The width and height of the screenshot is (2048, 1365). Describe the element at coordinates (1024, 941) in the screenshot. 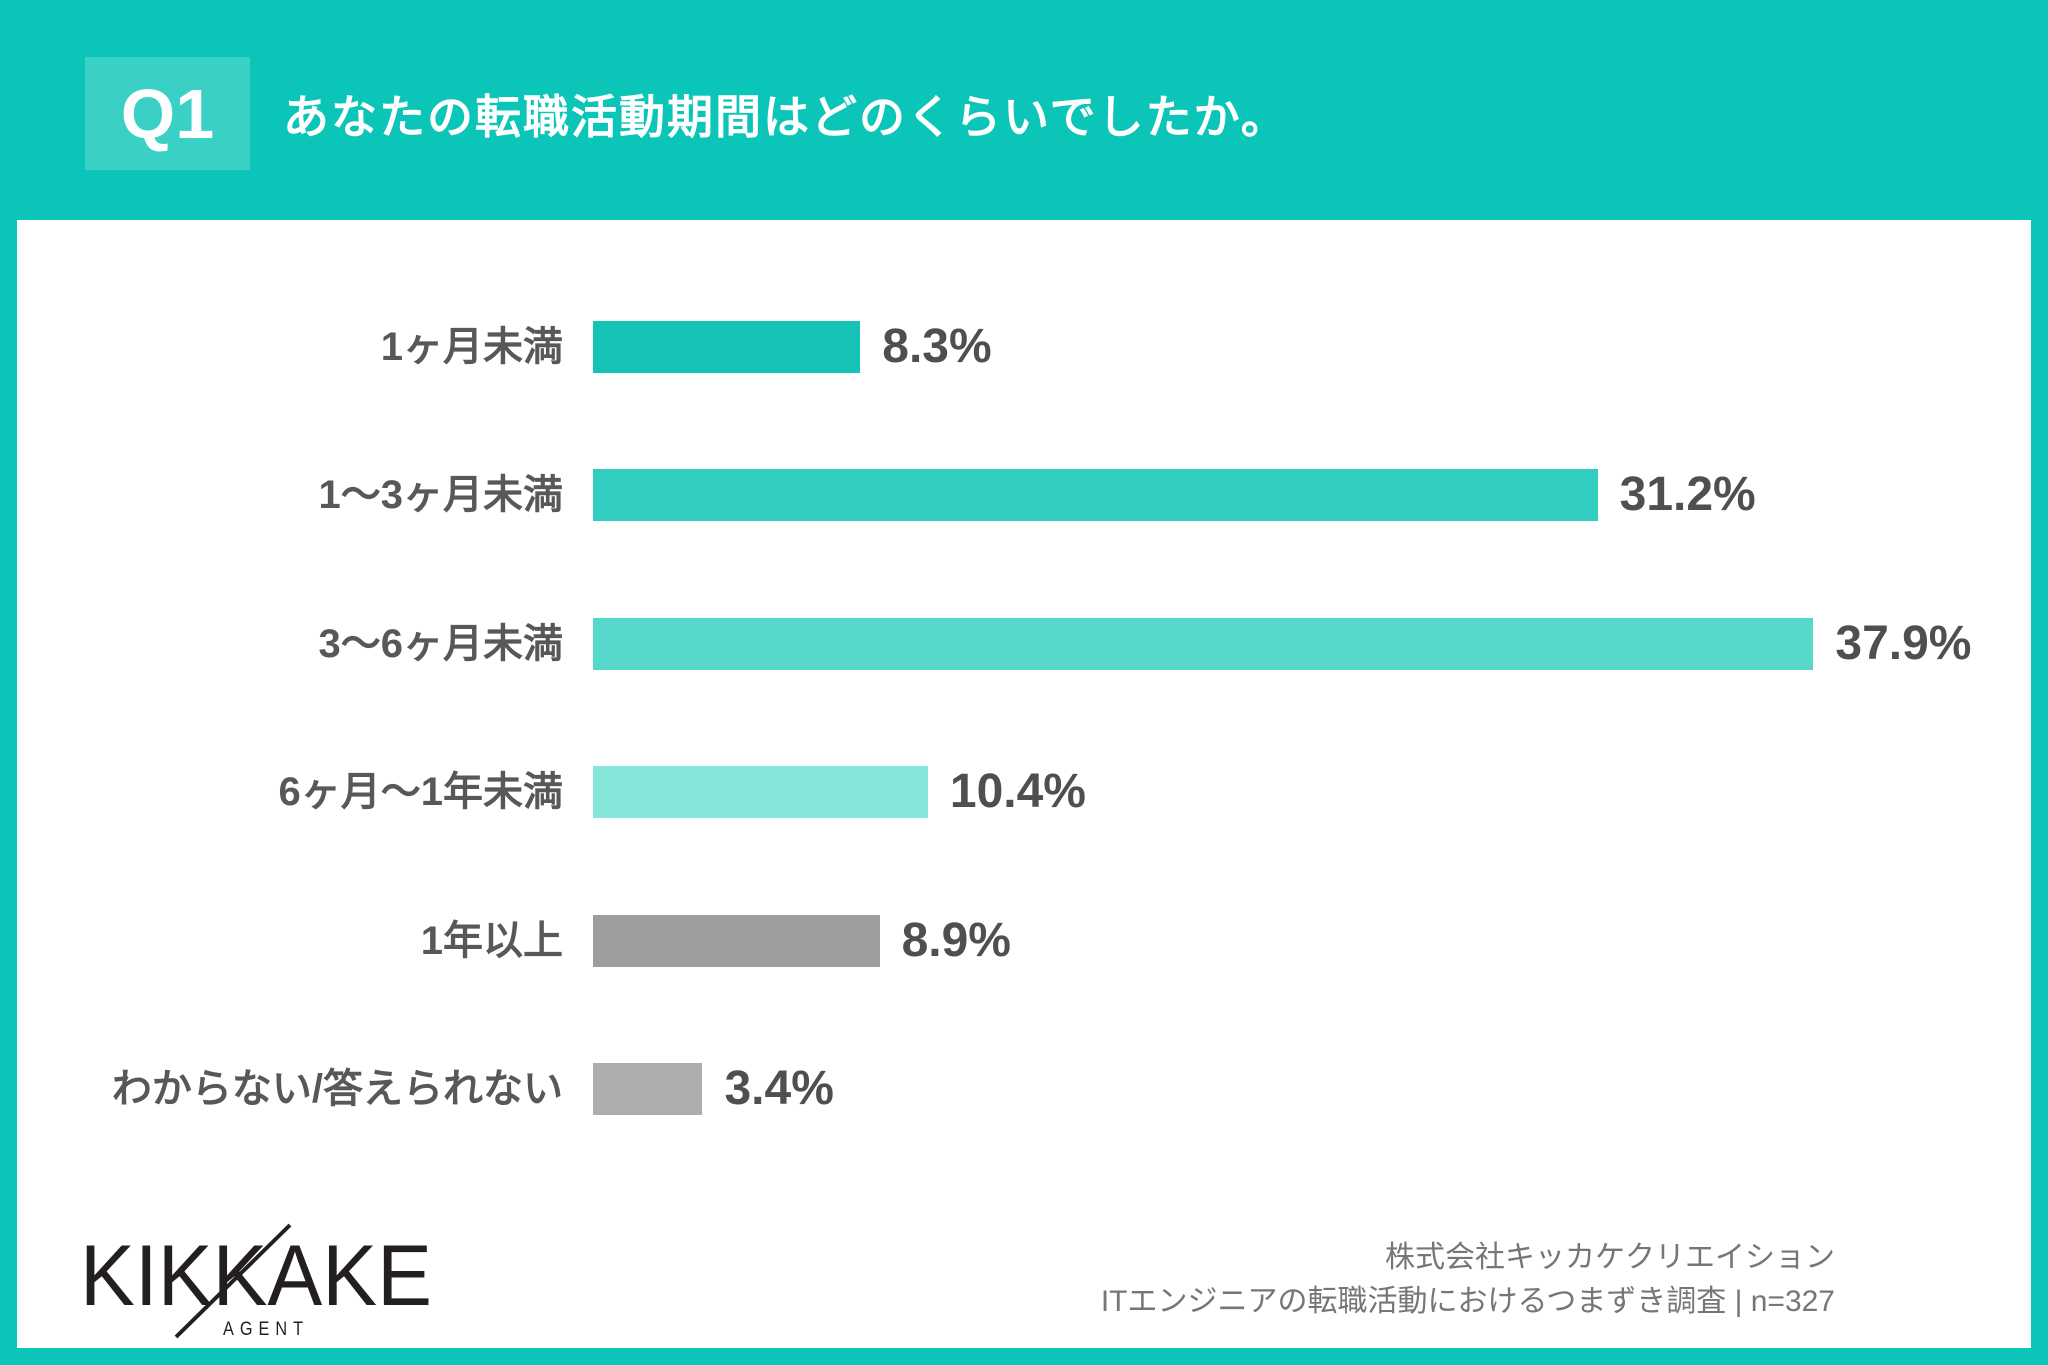

I see `chart-row: 1年以上 8.9%` at that location.